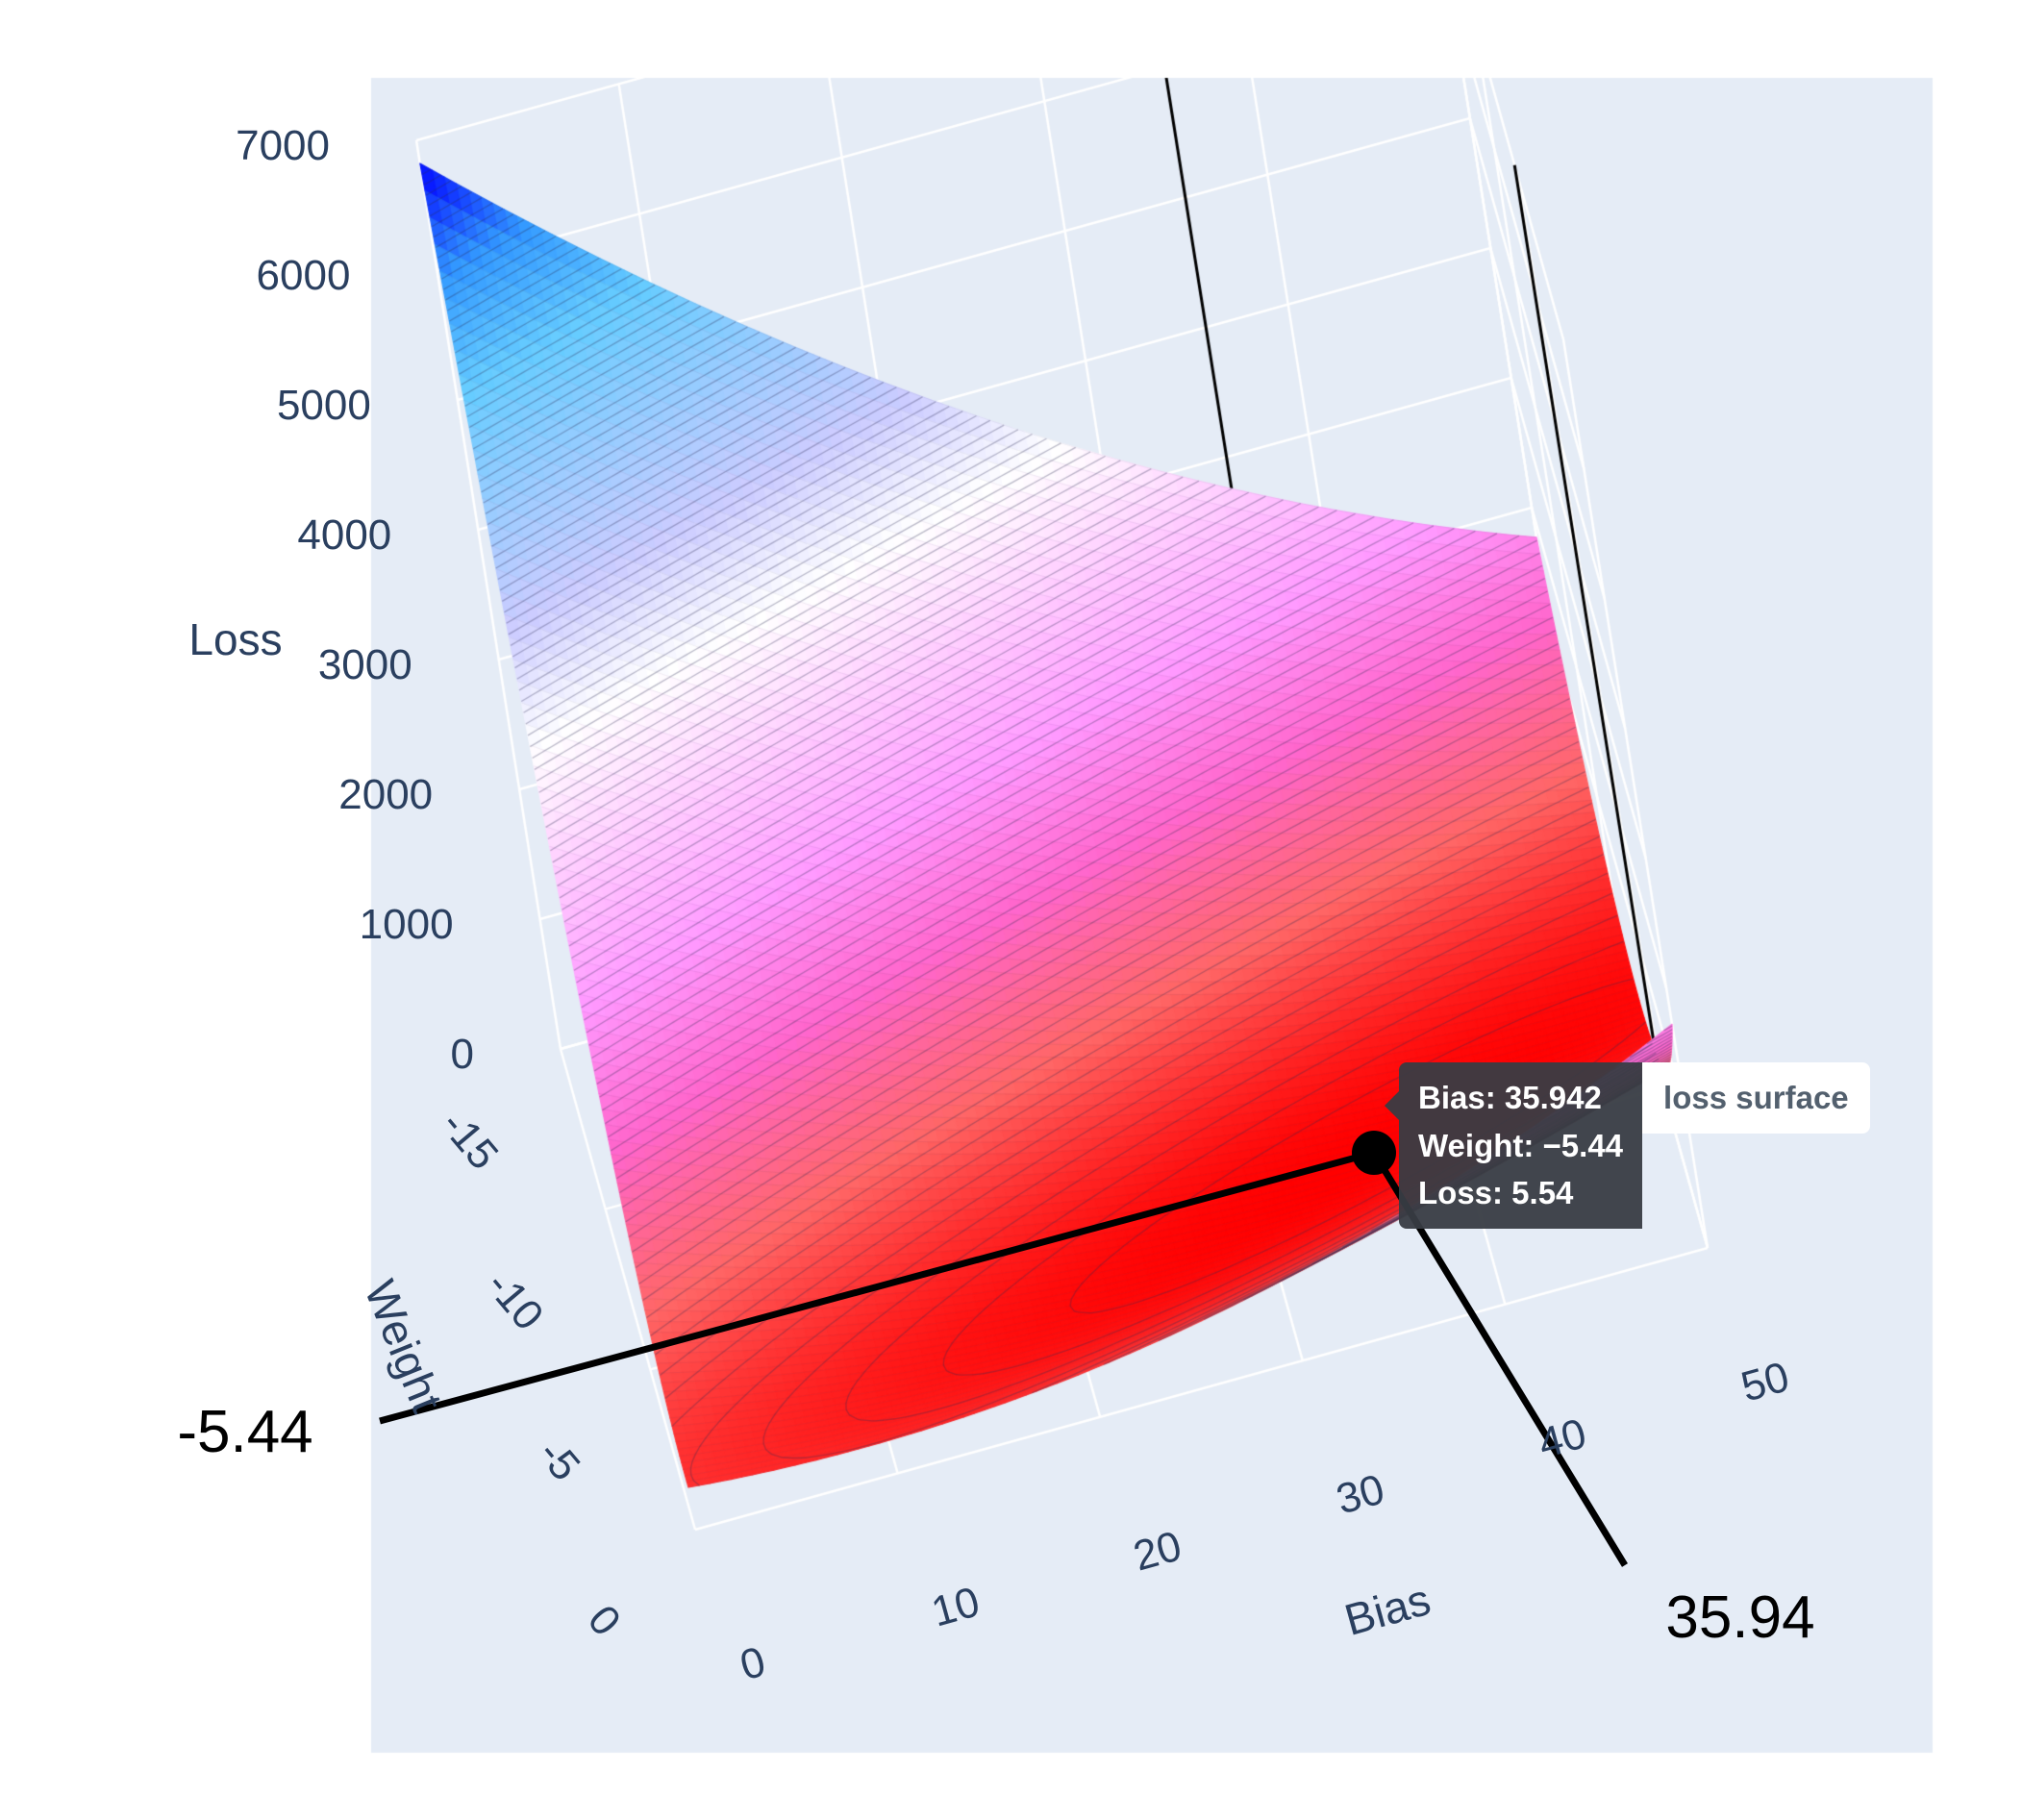  I want to click on tooltip-bias-line: Bias: 35.942, so click(1510, 1098).